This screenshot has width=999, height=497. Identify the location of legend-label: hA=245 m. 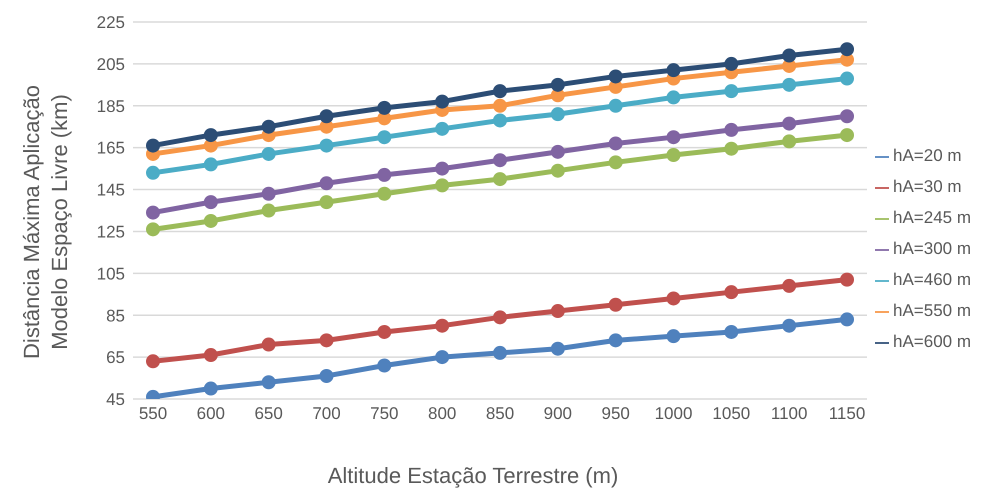
(932, 217).